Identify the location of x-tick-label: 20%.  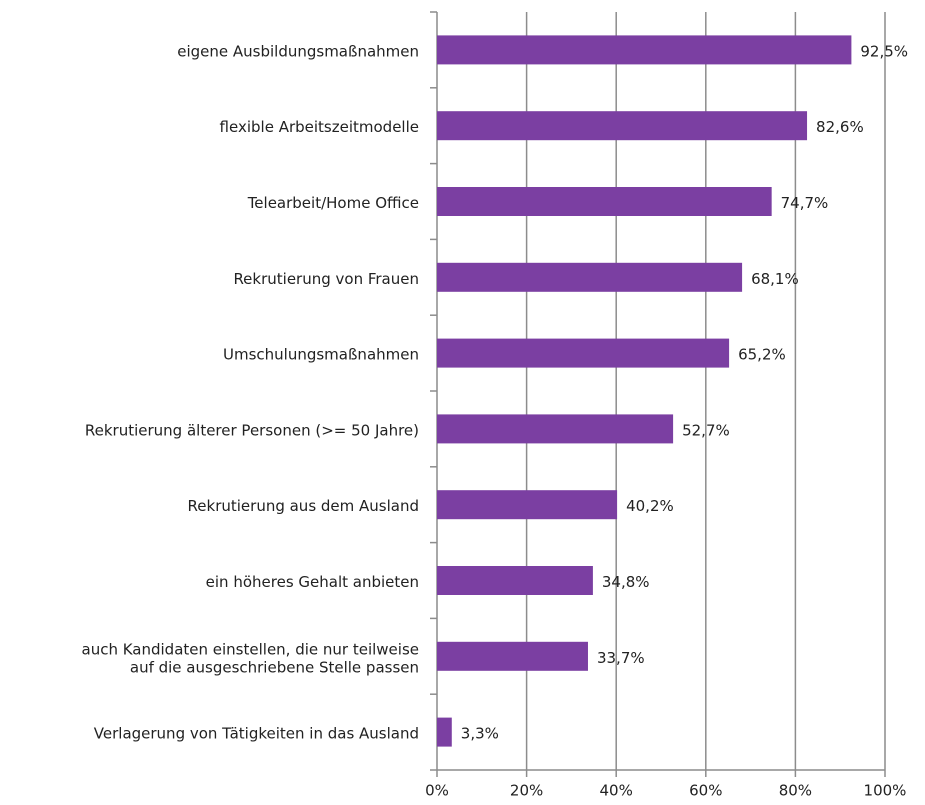
(526, 791).